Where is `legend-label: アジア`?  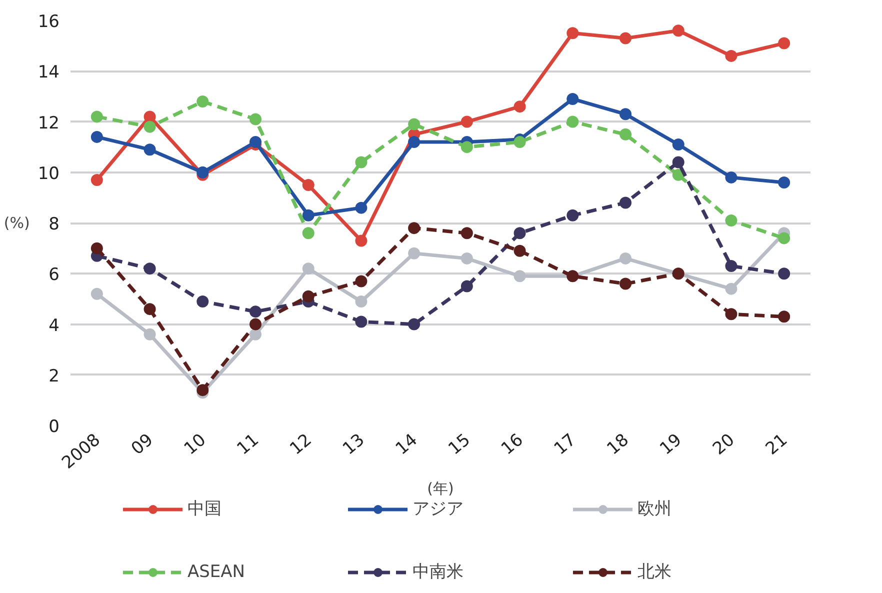
legend-label: アジア is located at coordinates (438, 509).